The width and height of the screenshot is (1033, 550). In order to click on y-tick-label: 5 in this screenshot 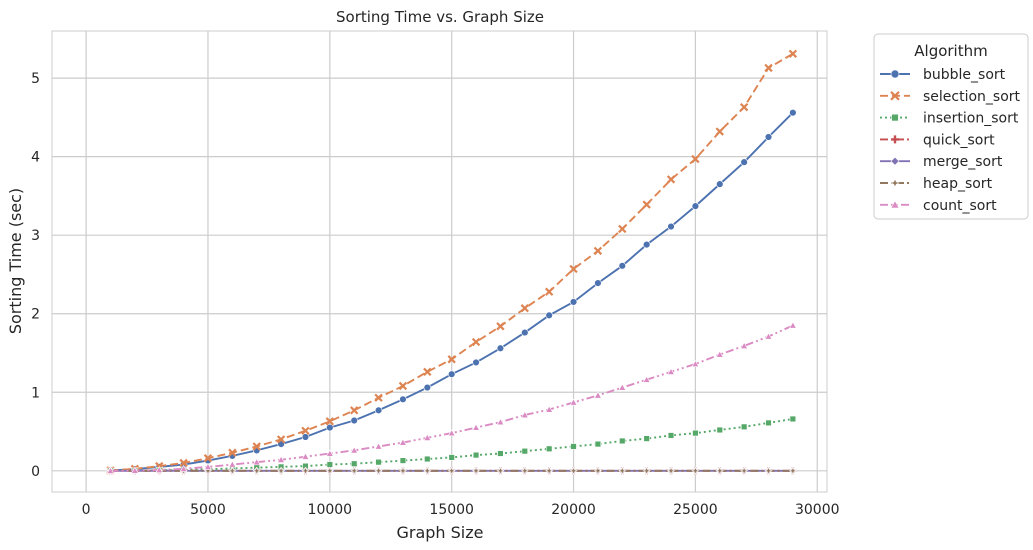, I will do `click(35, 79)`.